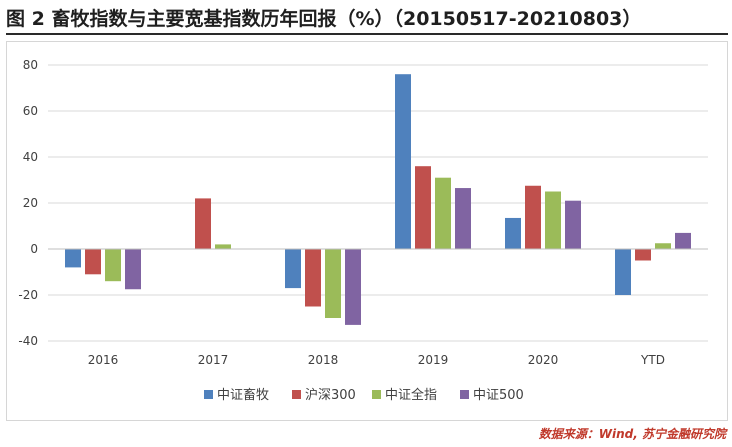 Image resolution: width=732 pixels, height=447 pixels. What do you see at coordinates (367, 34) in the screenshot?
I see `title-underline` at bounding box center [367, 34].